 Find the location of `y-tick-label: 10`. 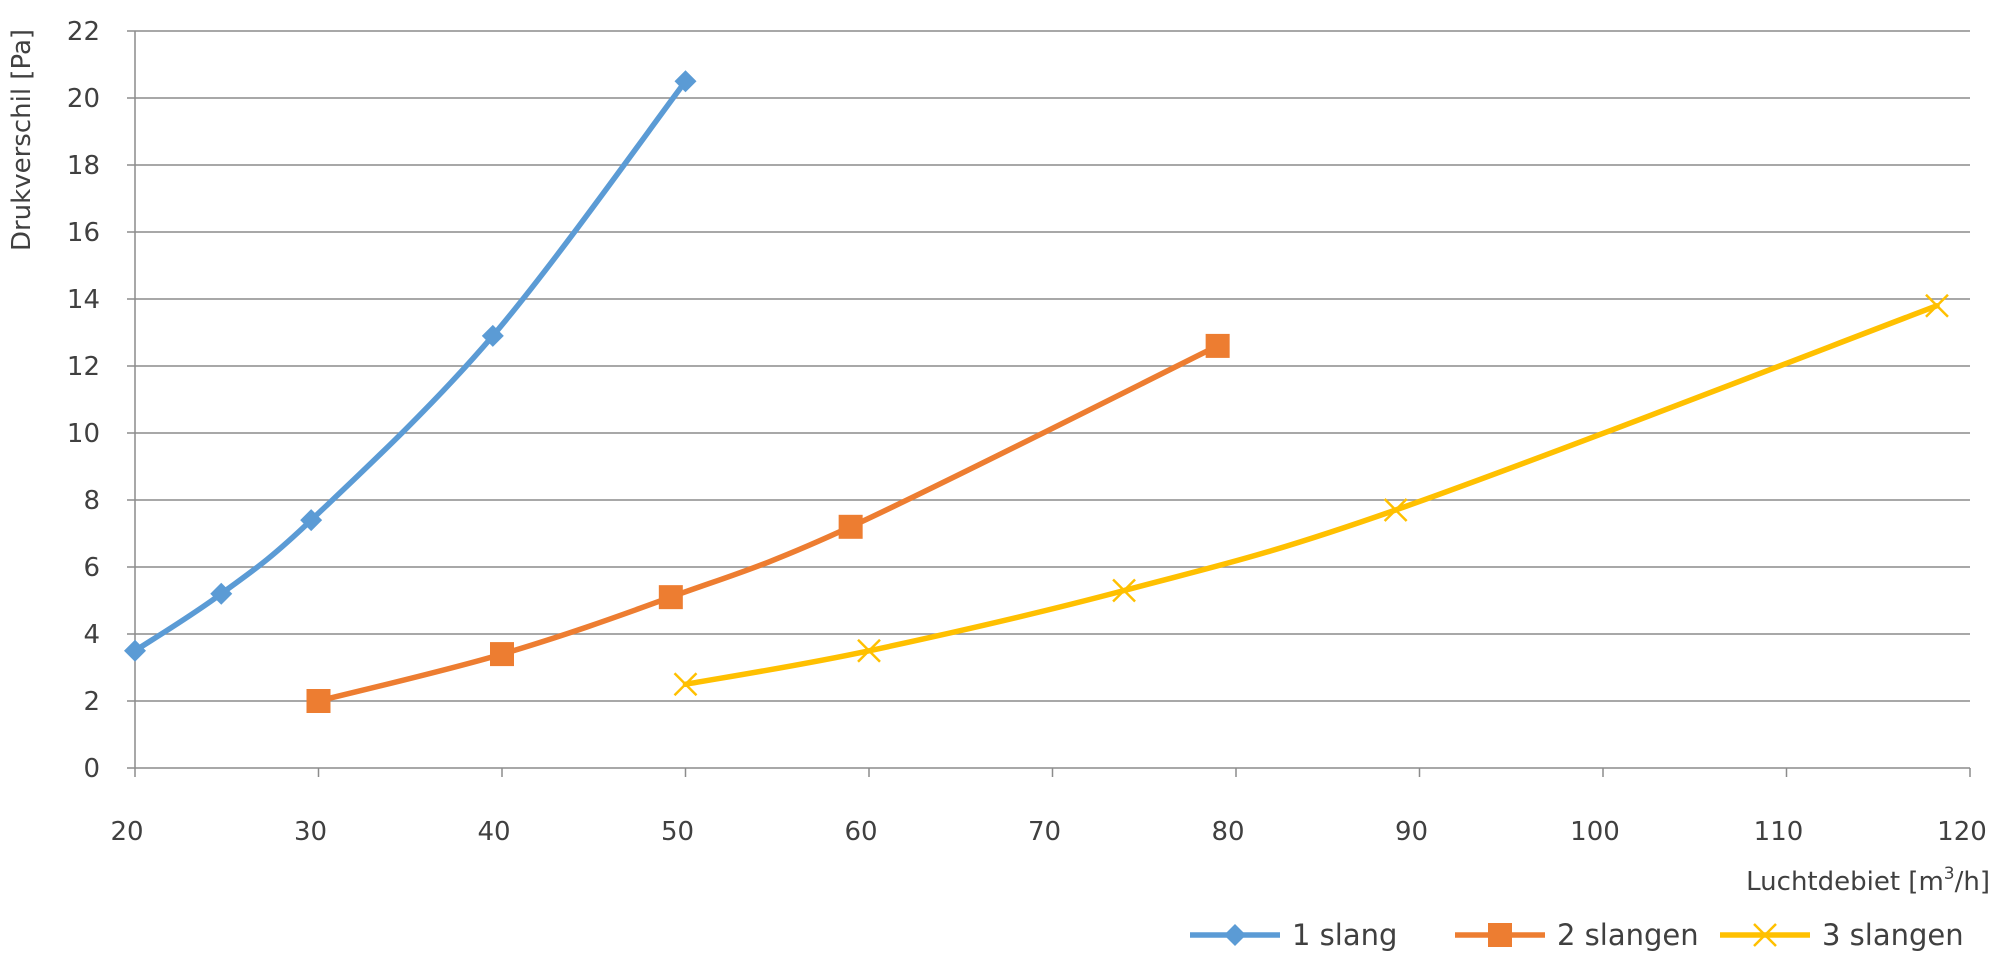

y-tick-label: 10 is located at coordinates (83, 434).